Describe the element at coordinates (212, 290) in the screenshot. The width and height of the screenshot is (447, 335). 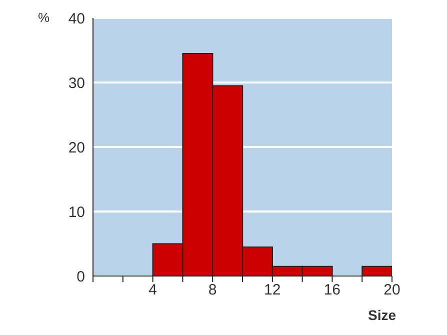
I see `x-tick-label: 8` at that location.